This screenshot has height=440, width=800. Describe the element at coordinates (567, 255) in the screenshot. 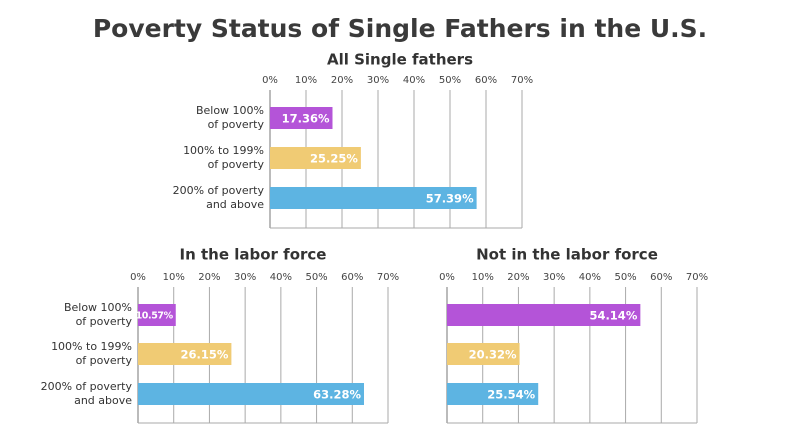

I see `chart-subtitle: Not in the labor force` at that location.